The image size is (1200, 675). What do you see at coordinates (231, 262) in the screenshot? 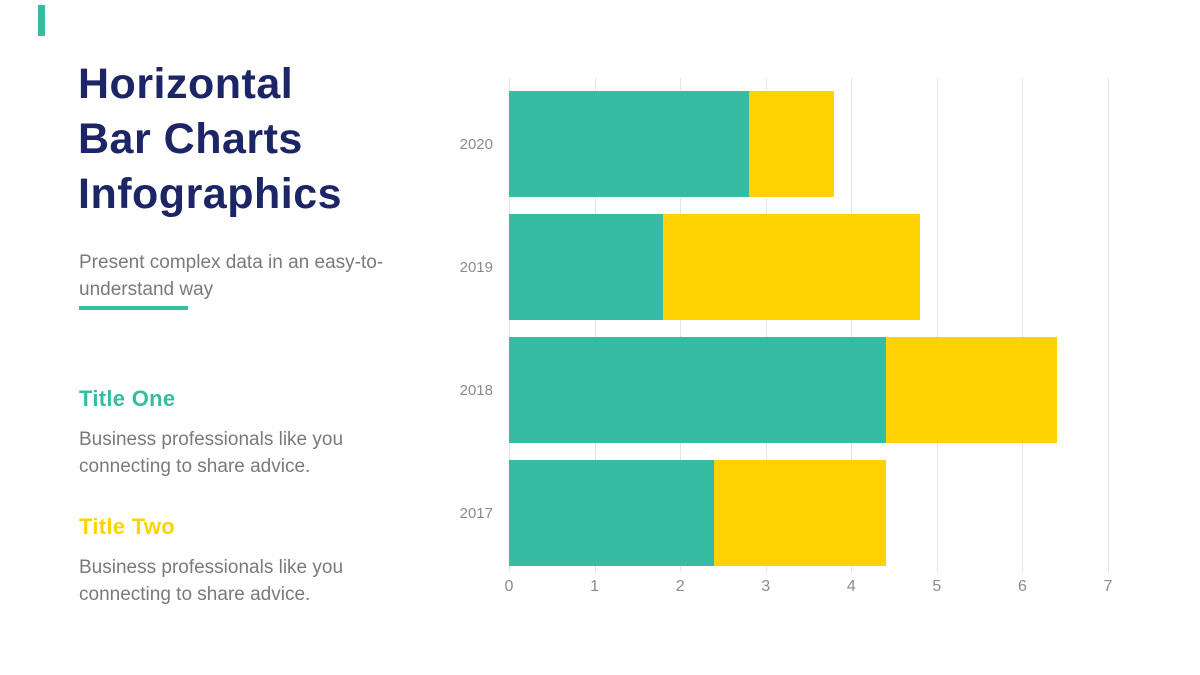
I see `page-subtitle-line: Present complex data in an easy-to-` at bounding box center [231, 262].